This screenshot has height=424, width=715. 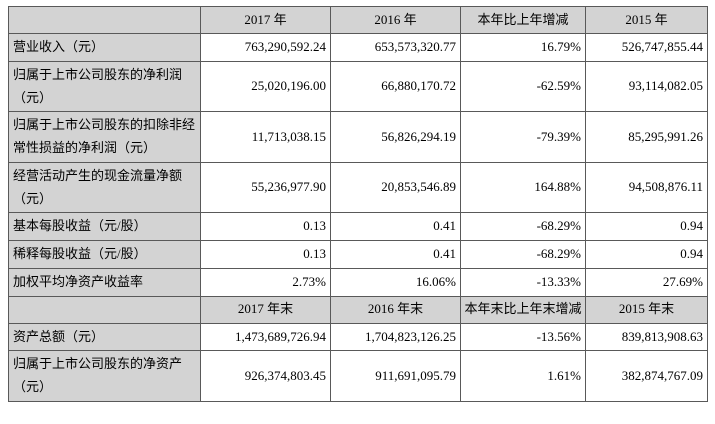 What do you see at coordinates (395, 376) in the screenshot?
I see `value-cell: 911,691,095.79` at bounding box center [395, 376].